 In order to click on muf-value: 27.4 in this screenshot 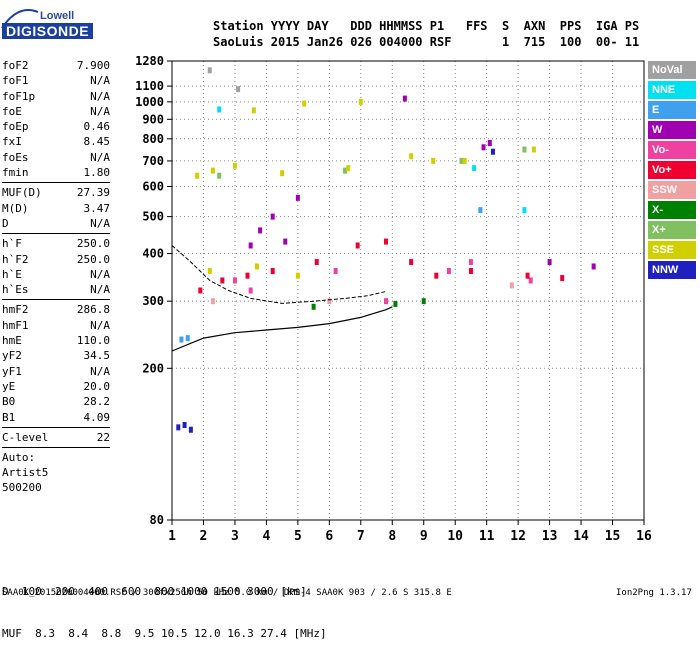, I will do `click(270, 633)`.